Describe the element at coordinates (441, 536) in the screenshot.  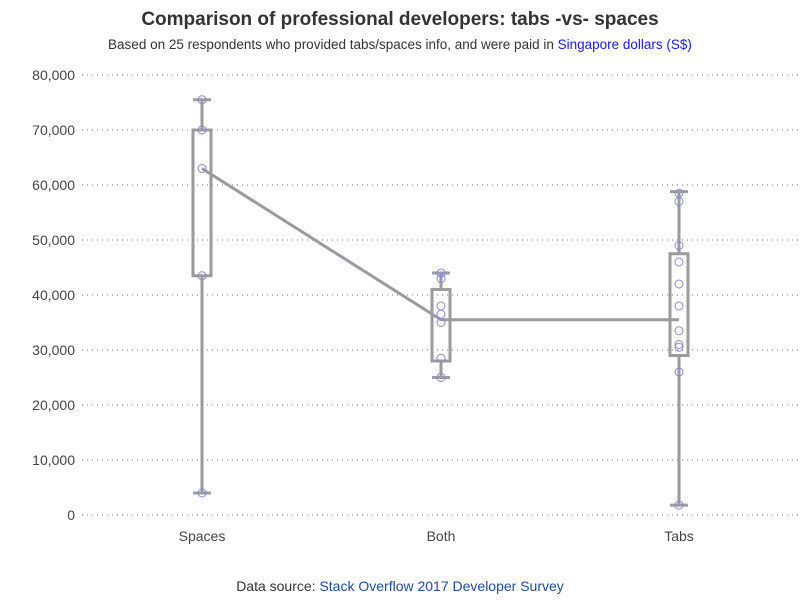
I see `x-tick-label: Both` at that location.